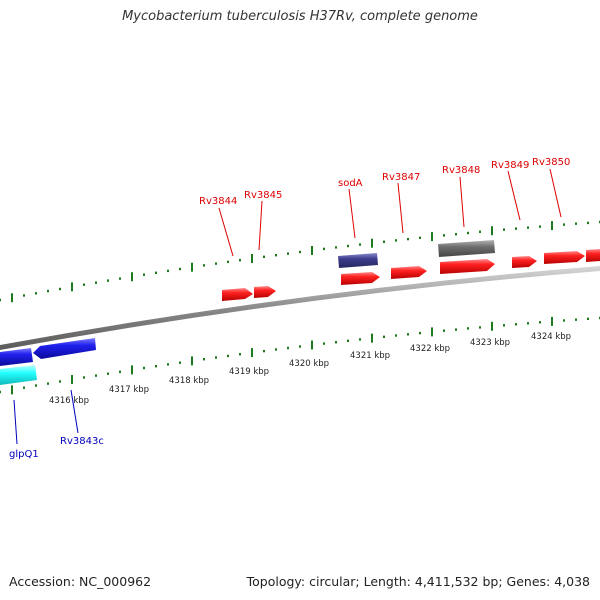 The image size is (600, 600). I want to click on reverse-genes, so click(48, 361).